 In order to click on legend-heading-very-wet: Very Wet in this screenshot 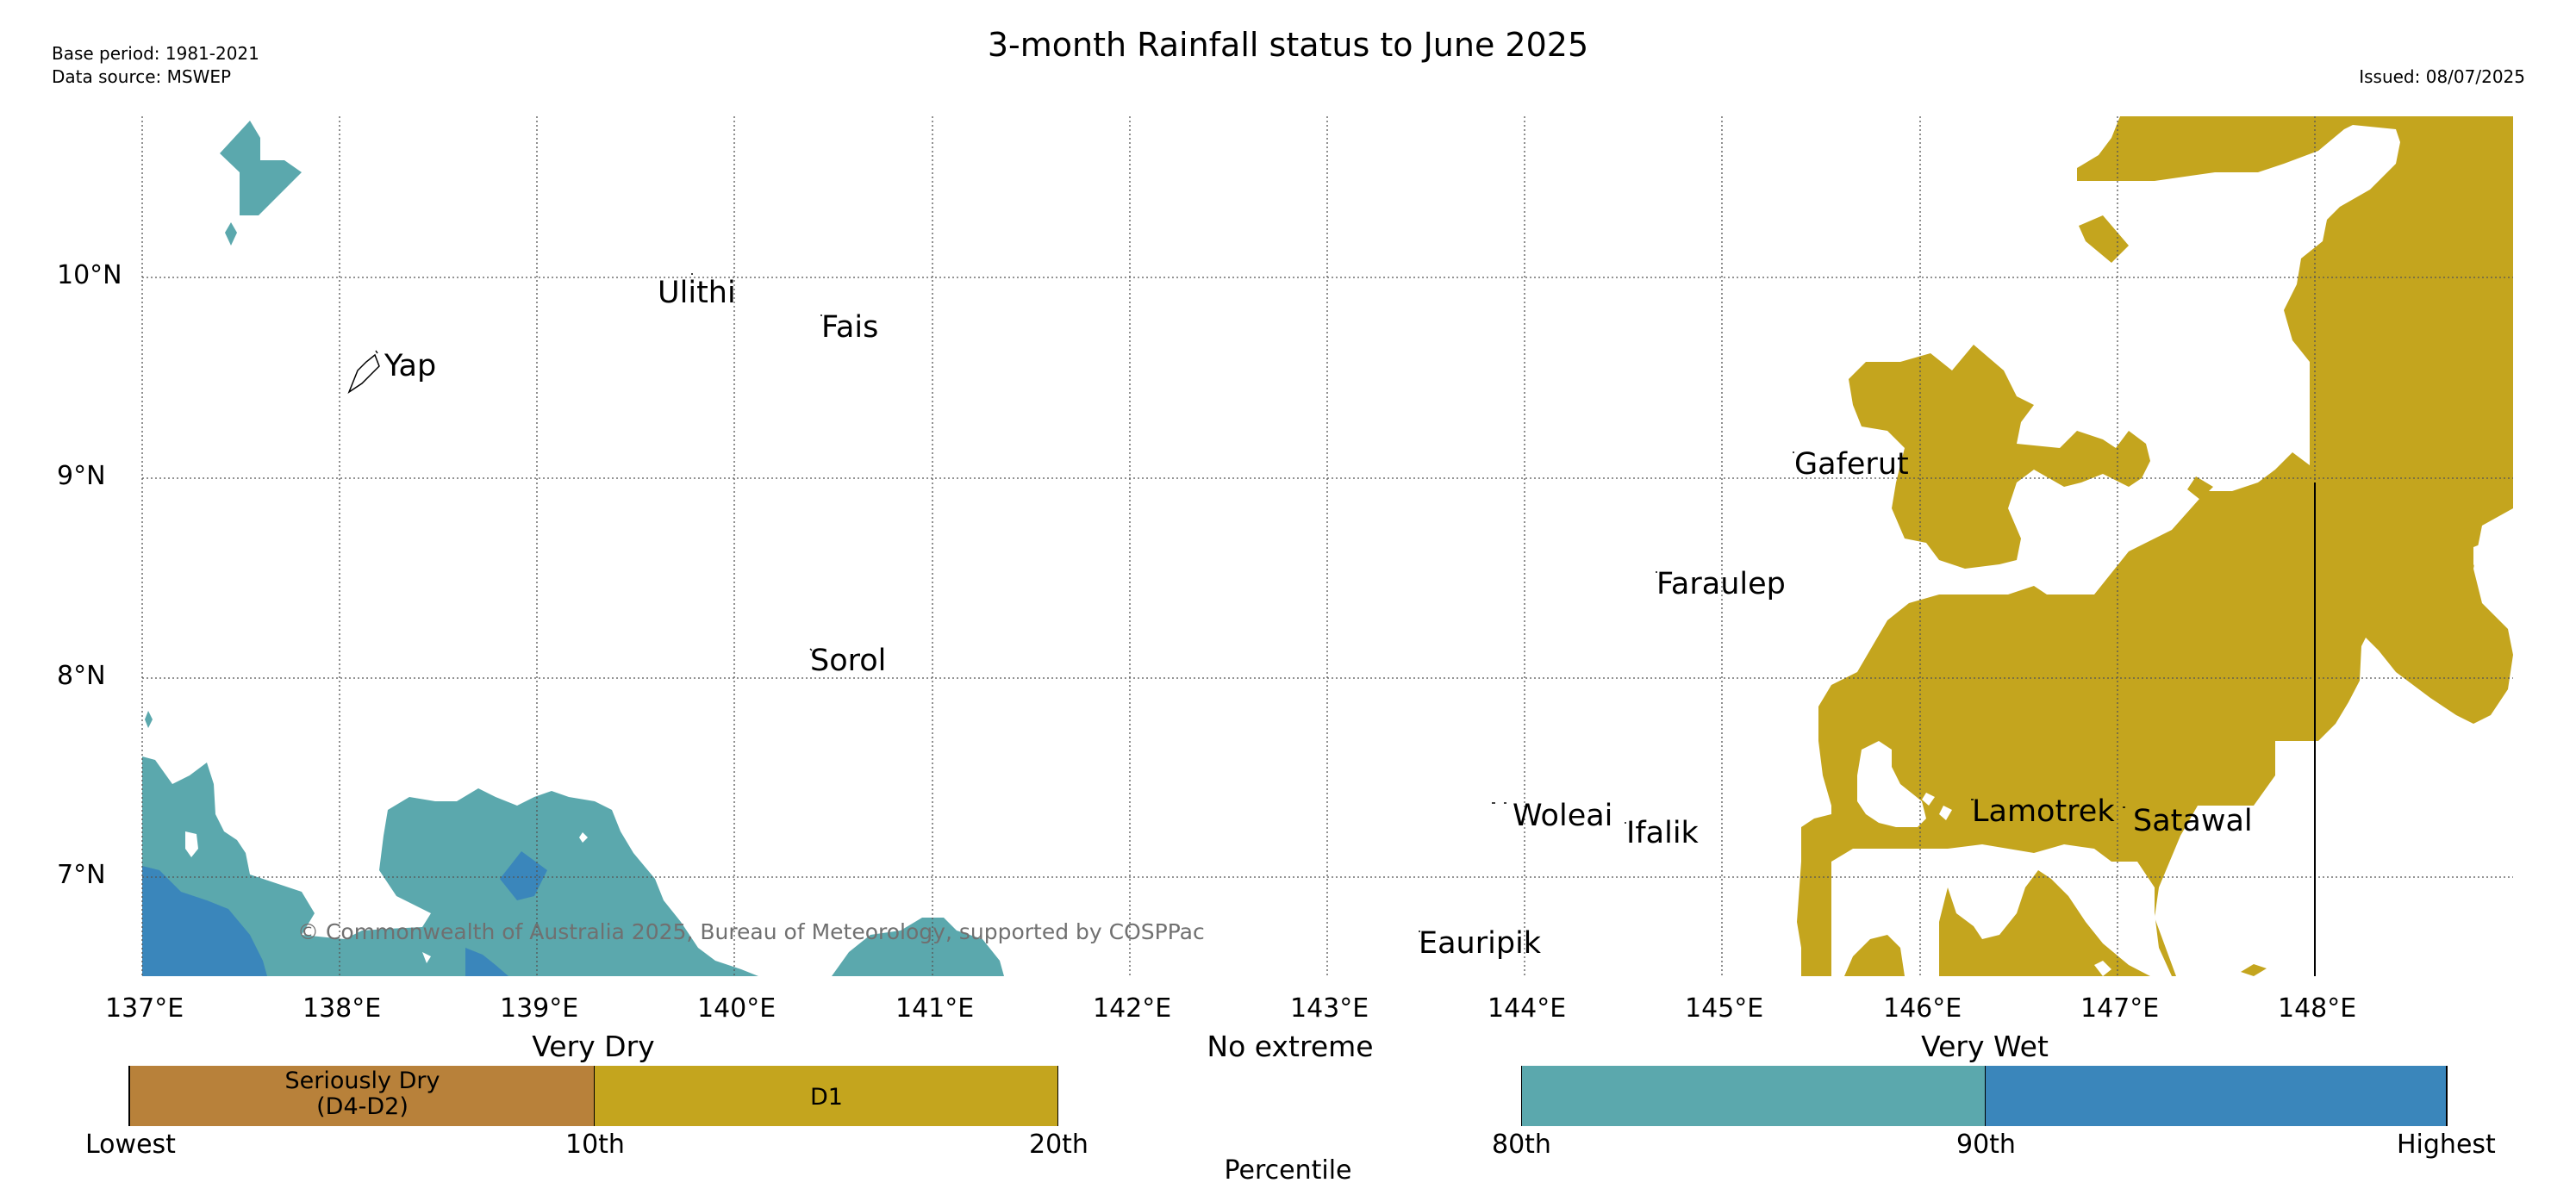, I will do `click(1985, 1046)`.